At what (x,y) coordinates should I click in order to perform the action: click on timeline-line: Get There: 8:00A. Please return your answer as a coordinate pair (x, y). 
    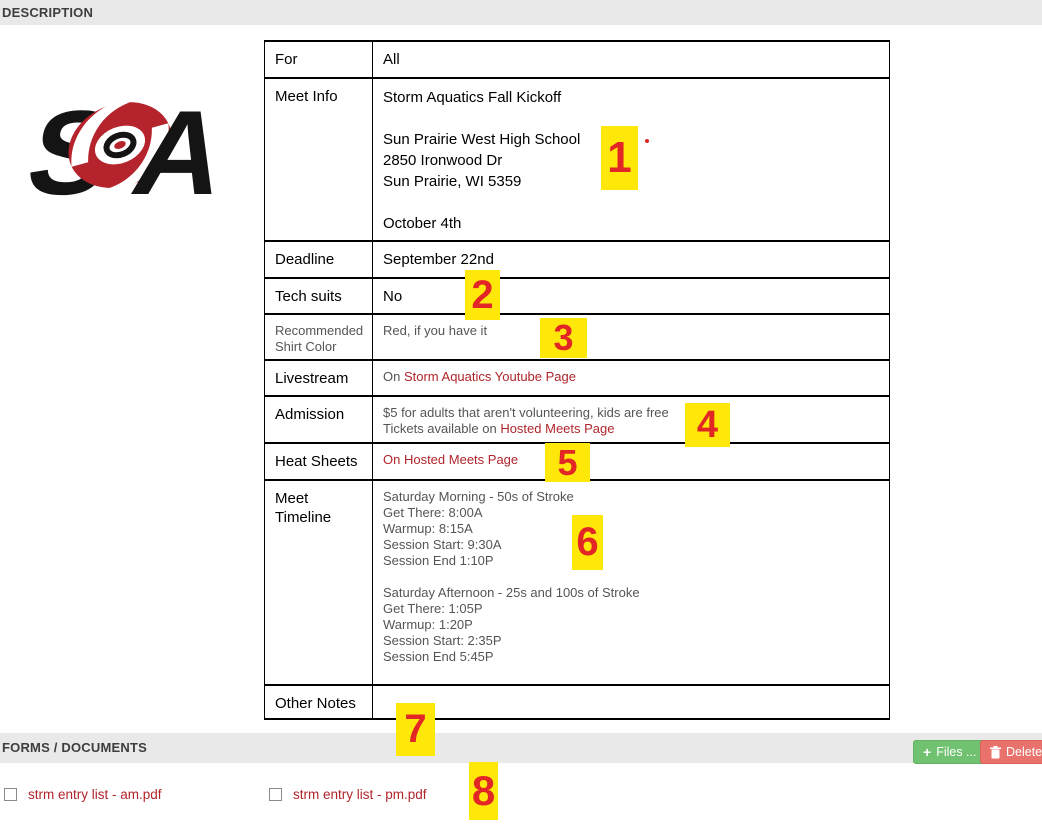
    Looking at the image, I should click on (433, 512).